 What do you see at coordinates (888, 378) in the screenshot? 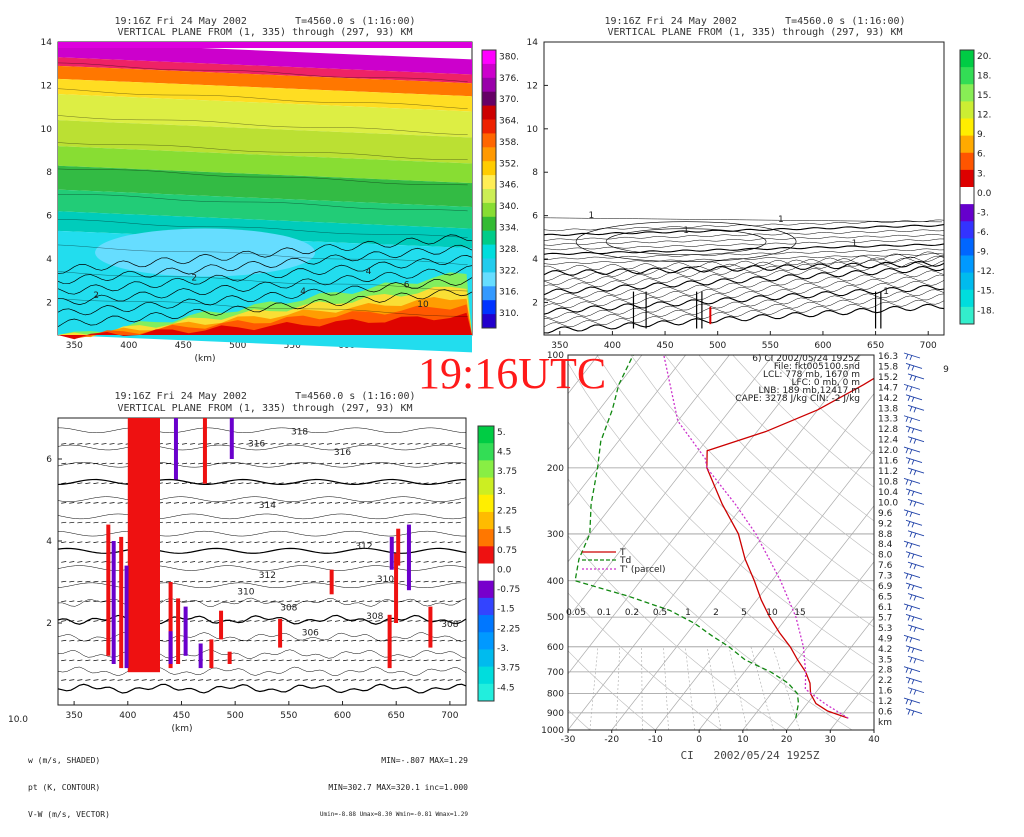
I see `height-label: 15.2` at bounding box center [888, 378].